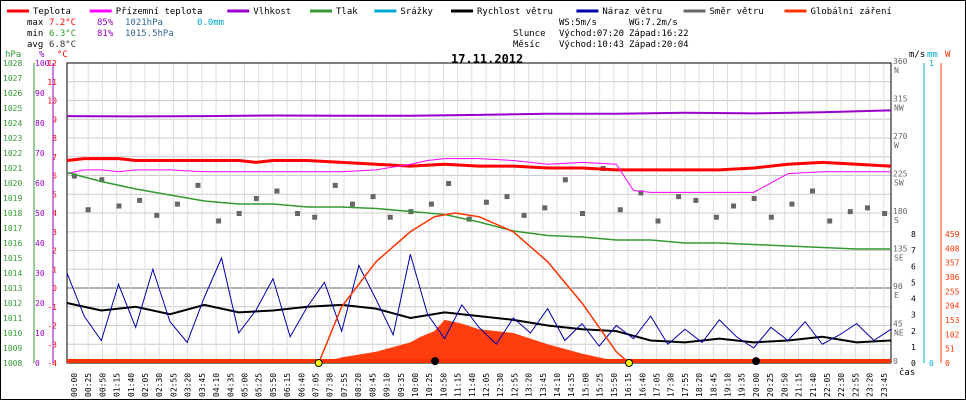  I want to click on temp-tick: 4, so click(54, 213).